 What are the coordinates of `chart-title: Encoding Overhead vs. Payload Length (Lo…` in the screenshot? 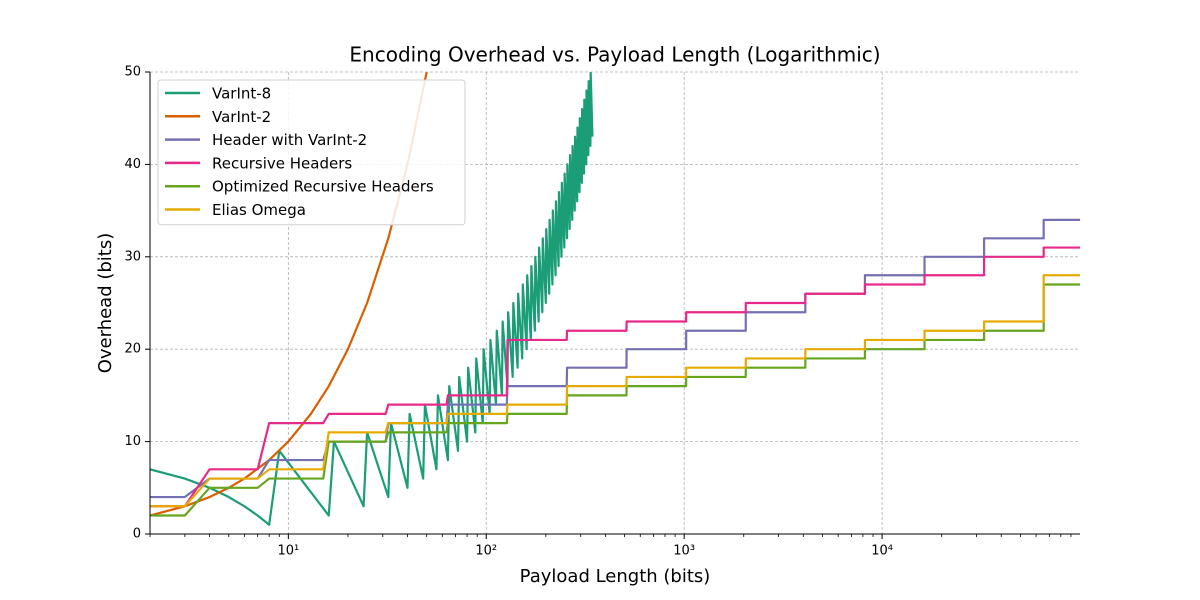 It's located at (614, 55).